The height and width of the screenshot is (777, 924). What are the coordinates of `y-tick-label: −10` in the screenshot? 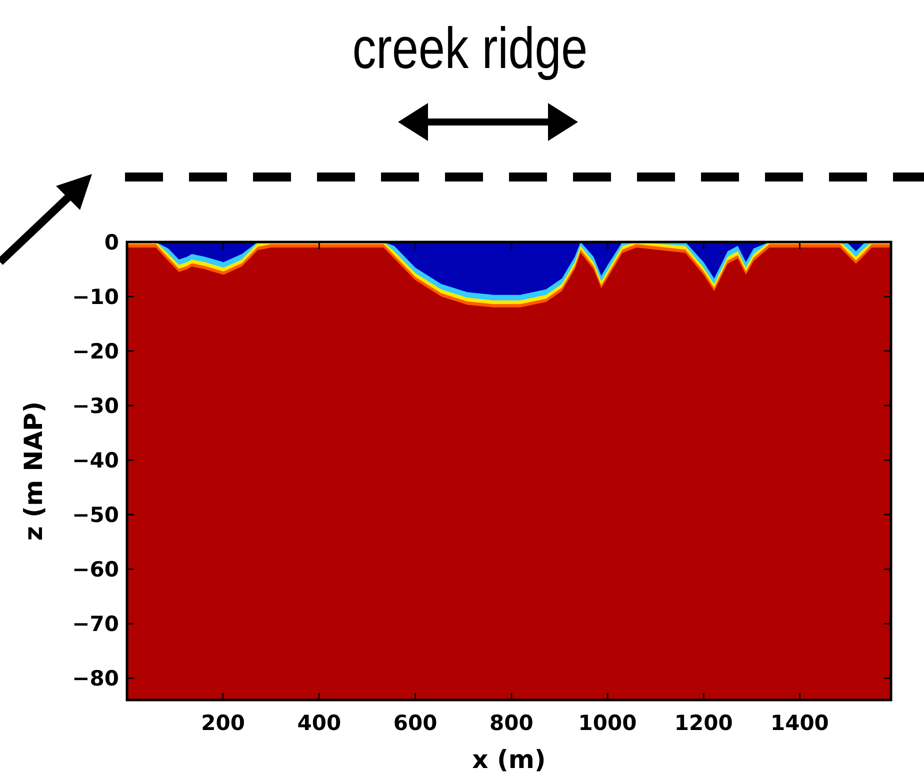 It's located at (95, 296).